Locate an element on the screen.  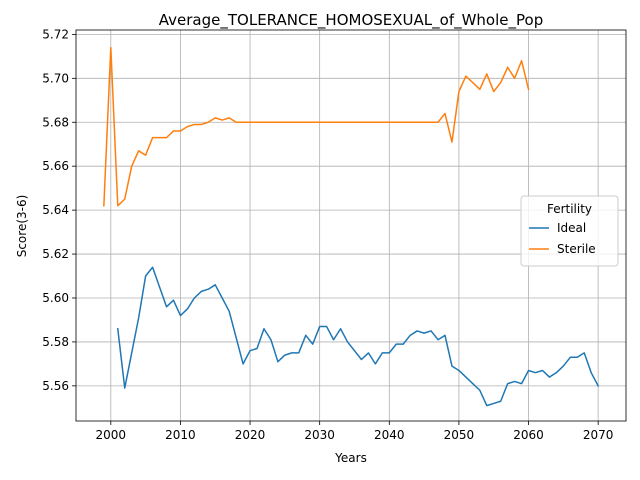
y-tick-label: 5.62 is located at coordinates (55, 254).